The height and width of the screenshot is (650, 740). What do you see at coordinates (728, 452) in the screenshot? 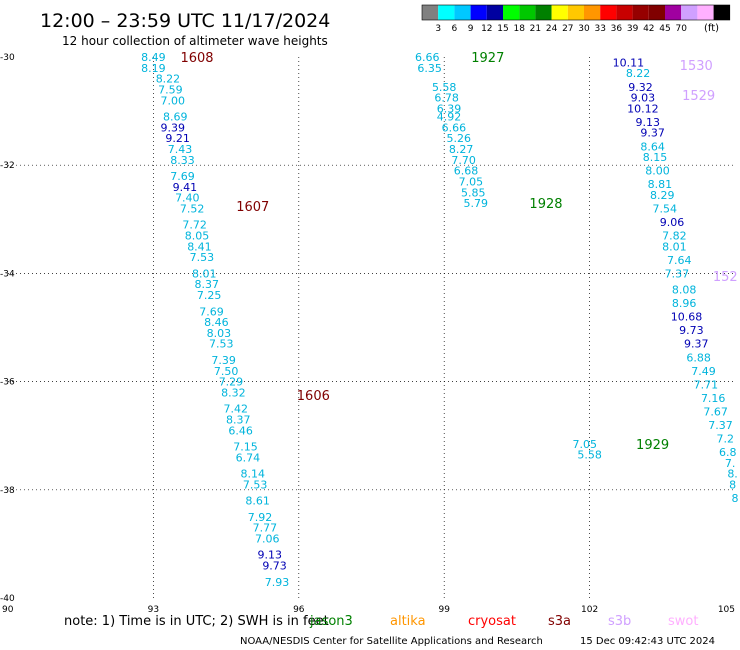
I see `wave-height-value: 6.8` at bounding box center [728, 452].